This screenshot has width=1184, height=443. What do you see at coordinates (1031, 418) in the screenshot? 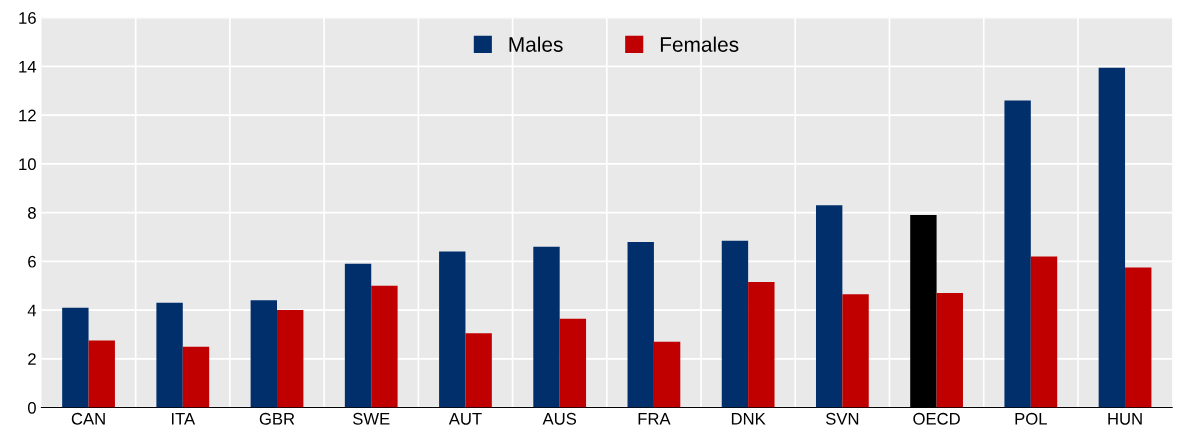
I see `x-tick-label: POL` at bounding box center [1031, 418].